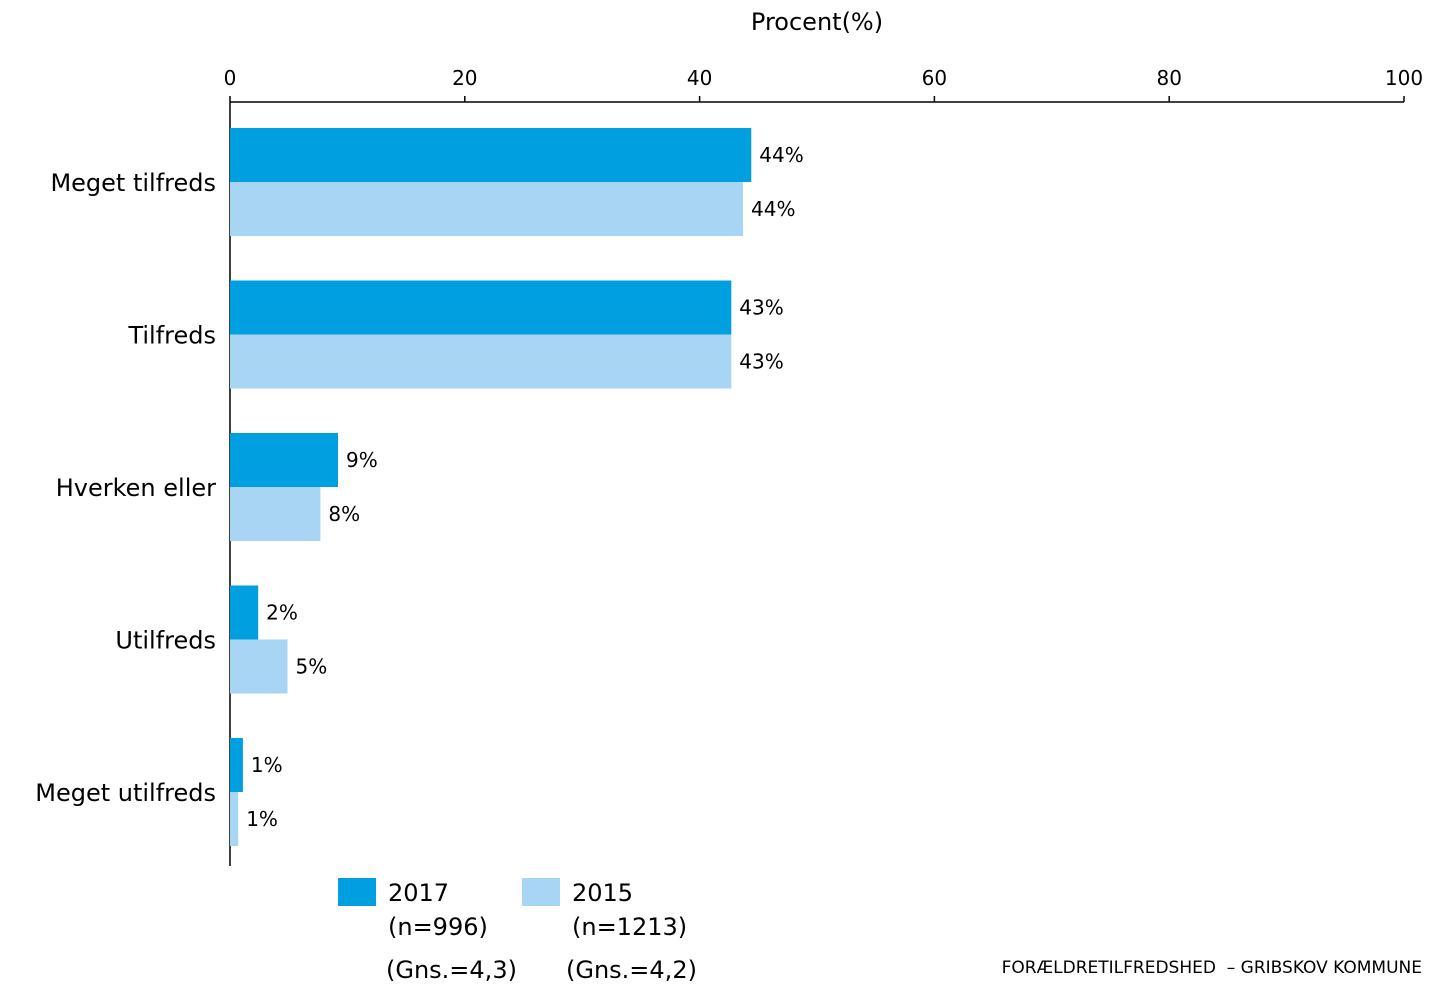  Describe the element at coordinates (631, 970) in the screenshot. I see `legend-gns-2015: (Gns.=4,2)` at that location.